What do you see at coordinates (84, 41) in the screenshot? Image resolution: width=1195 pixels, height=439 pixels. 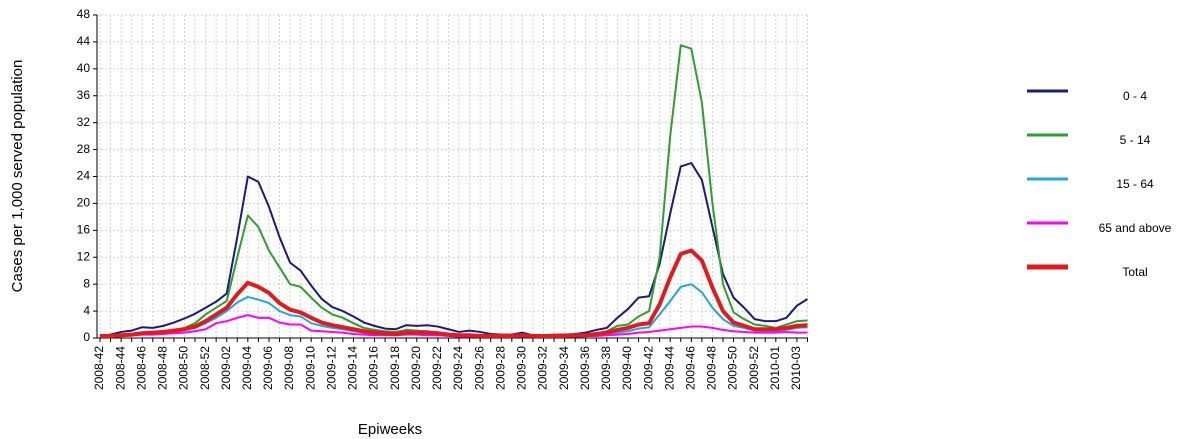 I see `y-tick-label: 44` at bounding box center [84, 41].